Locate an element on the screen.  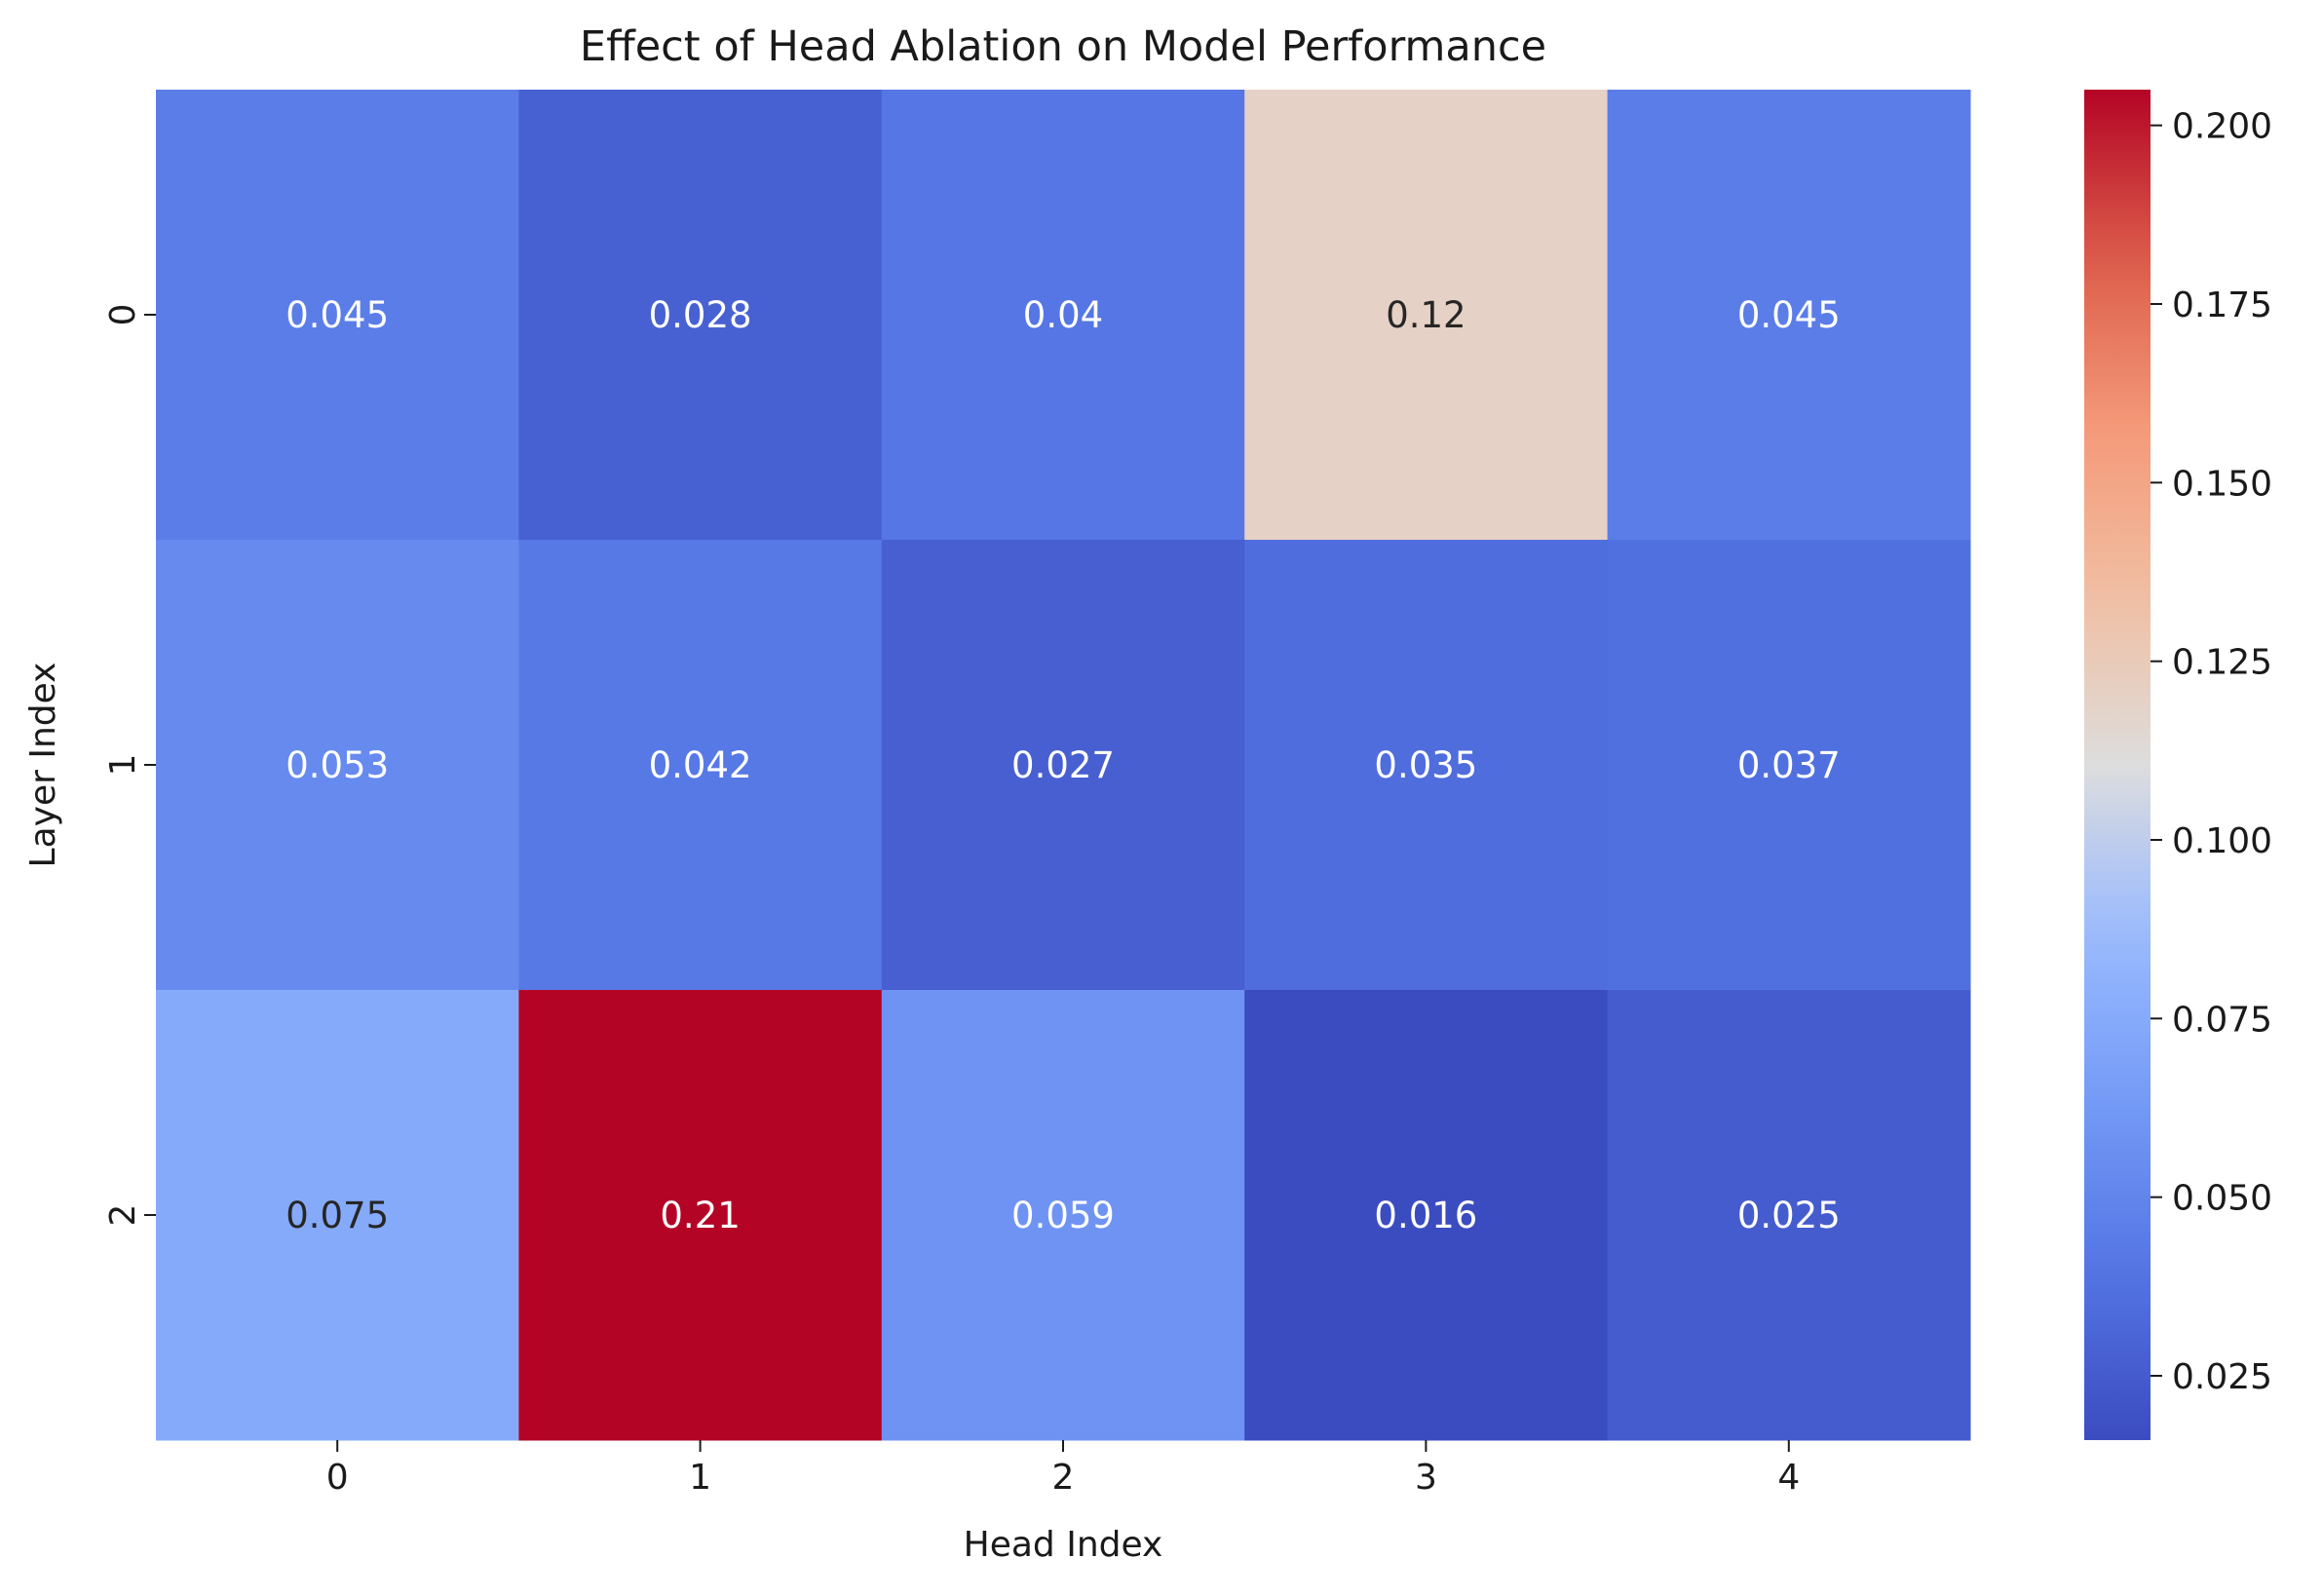
y-tick-label-1: 1 is located at coordinates (123, 765).